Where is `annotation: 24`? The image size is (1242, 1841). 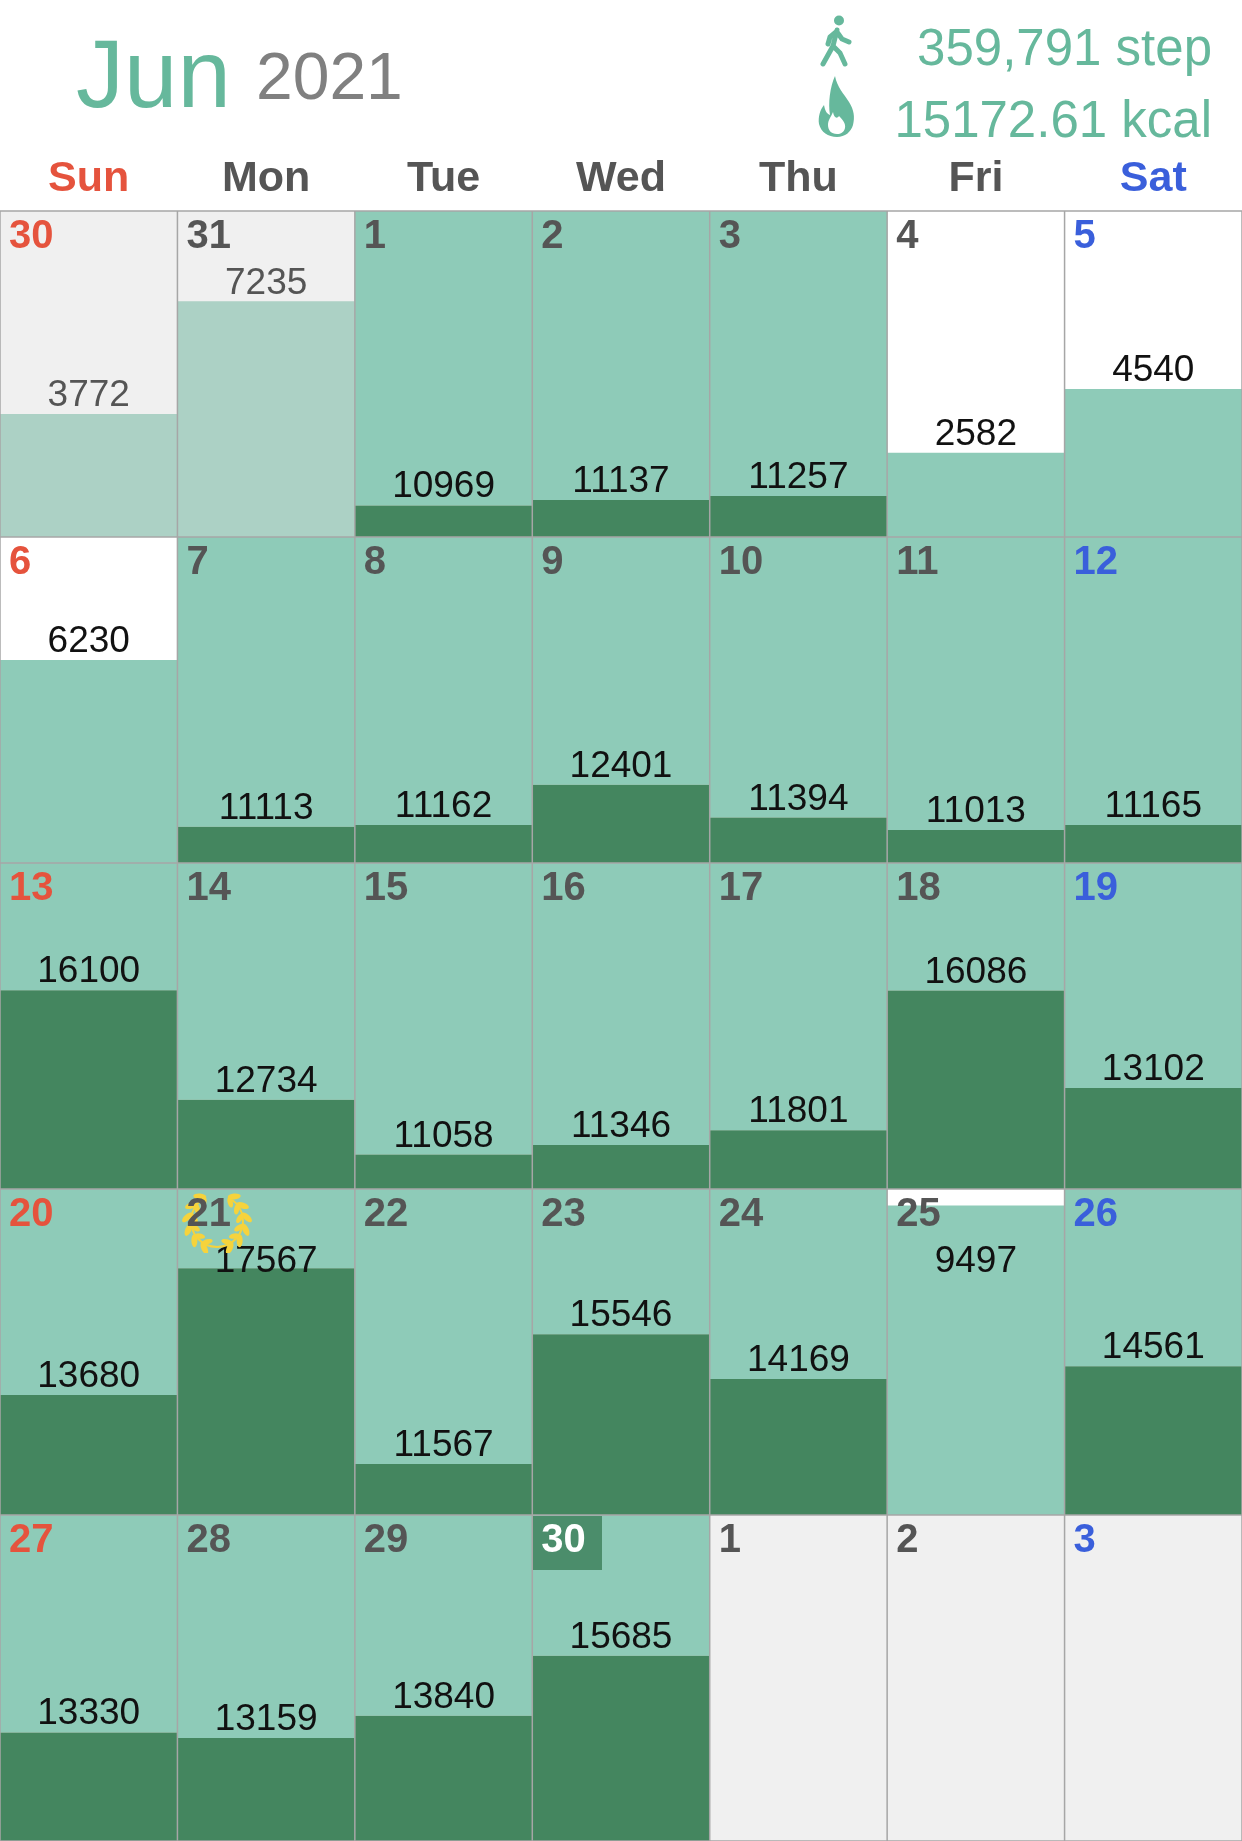 annotation: 24 is located at coordinates (741, 1212).